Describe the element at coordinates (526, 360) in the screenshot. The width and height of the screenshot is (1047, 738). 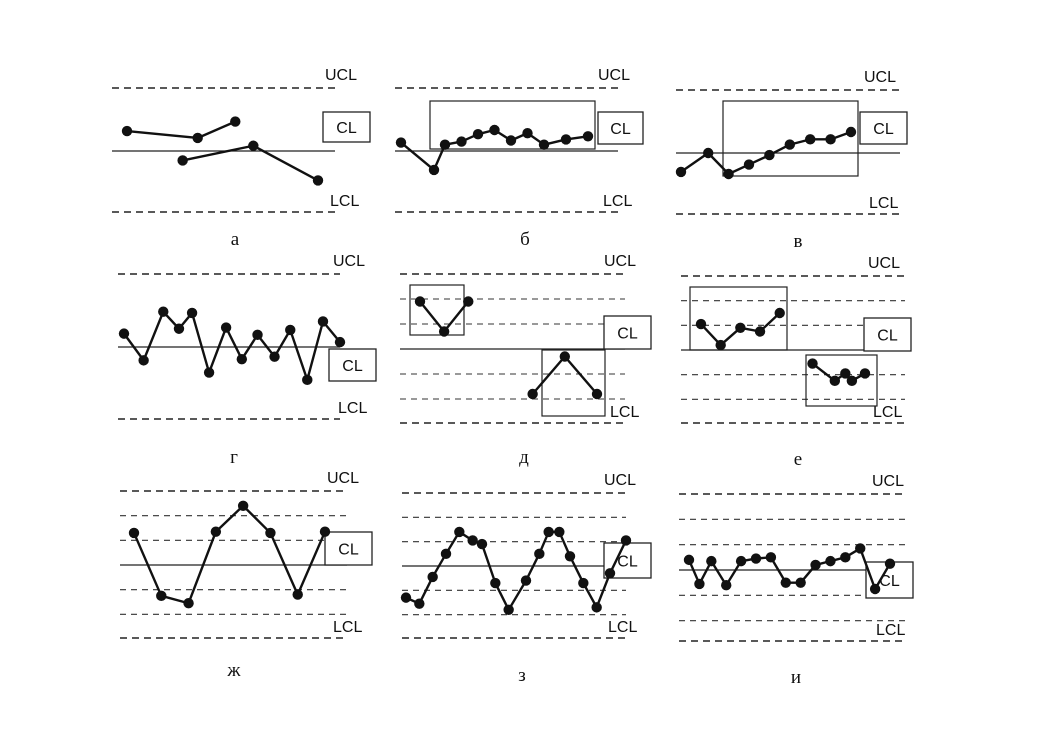
I see `panel-d: UCL LCL CL д` at that location.